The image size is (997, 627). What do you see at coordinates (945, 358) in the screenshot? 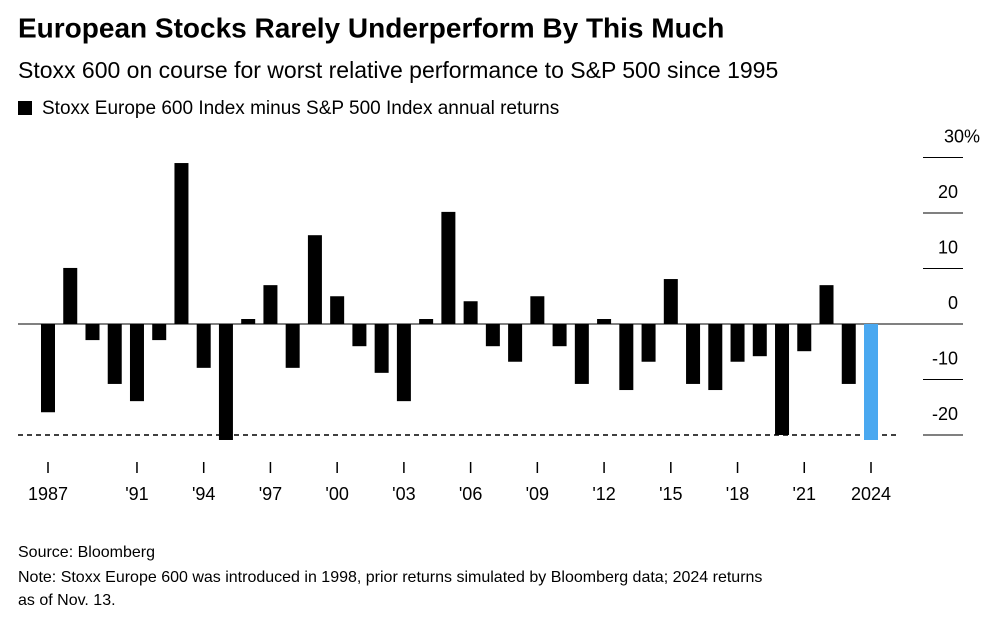
I see `y-tick-label: -10` at bounding box center [945, 358].